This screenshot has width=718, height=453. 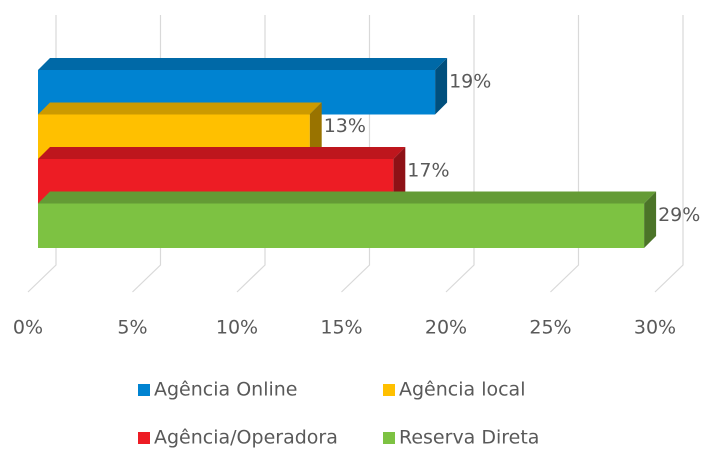 I want to click on x-tick-label: 0%, so click(x=28, y=328).